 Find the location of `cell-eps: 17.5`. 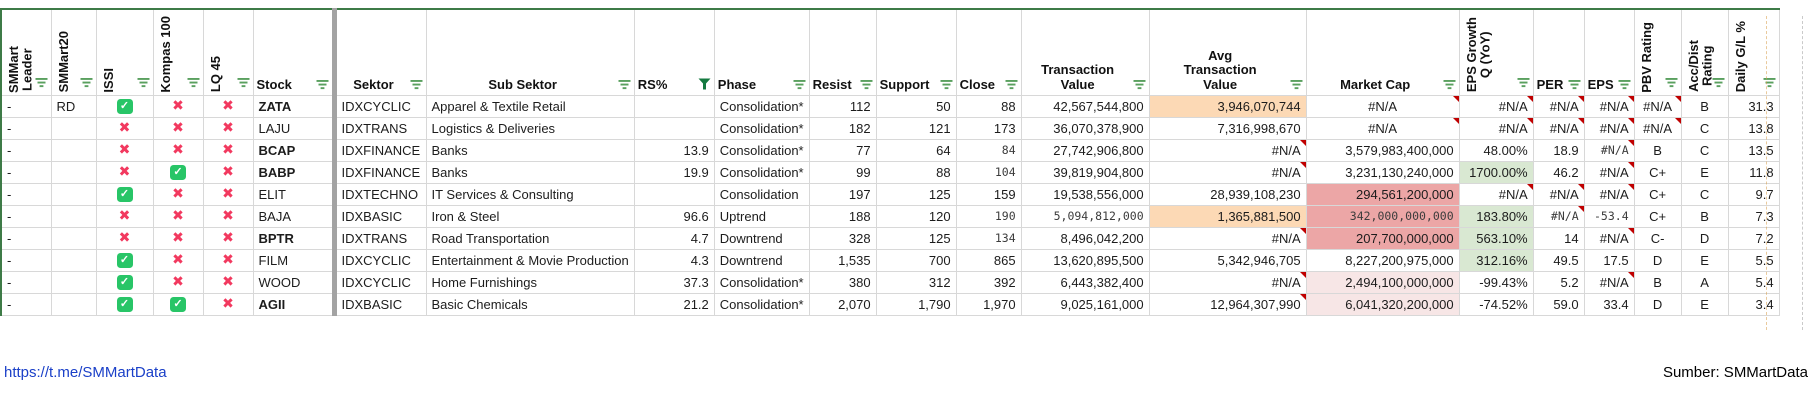

cell-eps: 17.5 is located at coordinates (1609, 260).